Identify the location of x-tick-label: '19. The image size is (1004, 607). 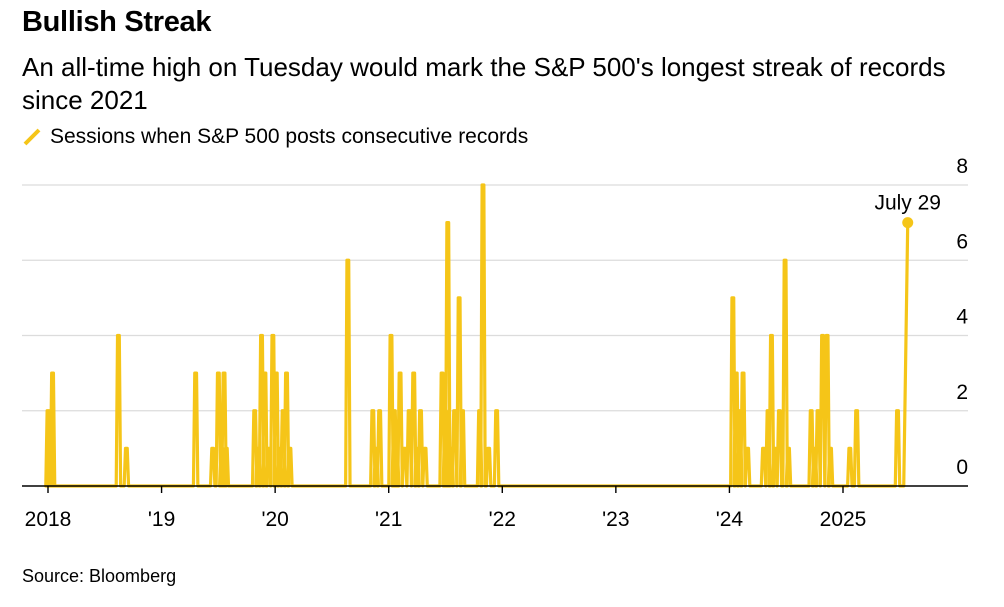
(161, 519).